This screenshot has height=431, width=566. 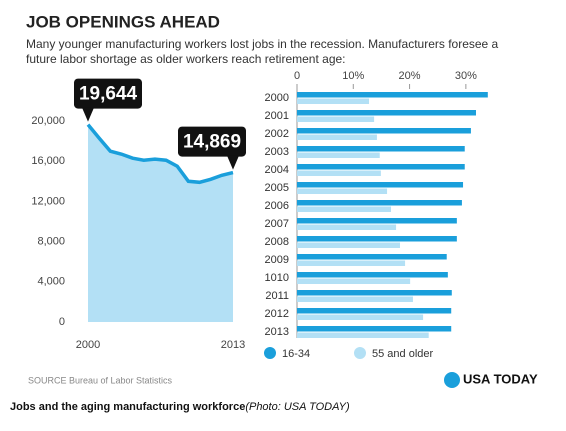 What do you see at coordinates (277, 116) in the screenshot?
I see `y-tick-label: 2001` at bounding box center [277, 116].